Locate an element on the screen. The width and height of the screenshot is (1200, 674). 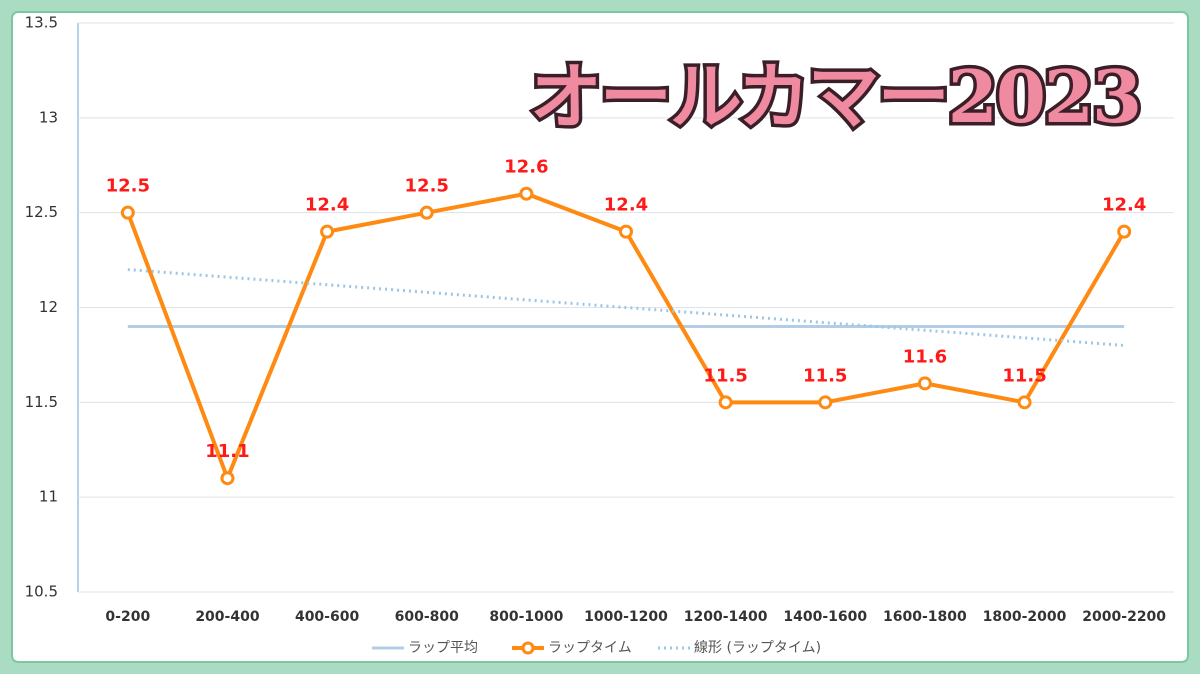
x-tick-label: 1800-2000 is located at coordinates (1025, 617).